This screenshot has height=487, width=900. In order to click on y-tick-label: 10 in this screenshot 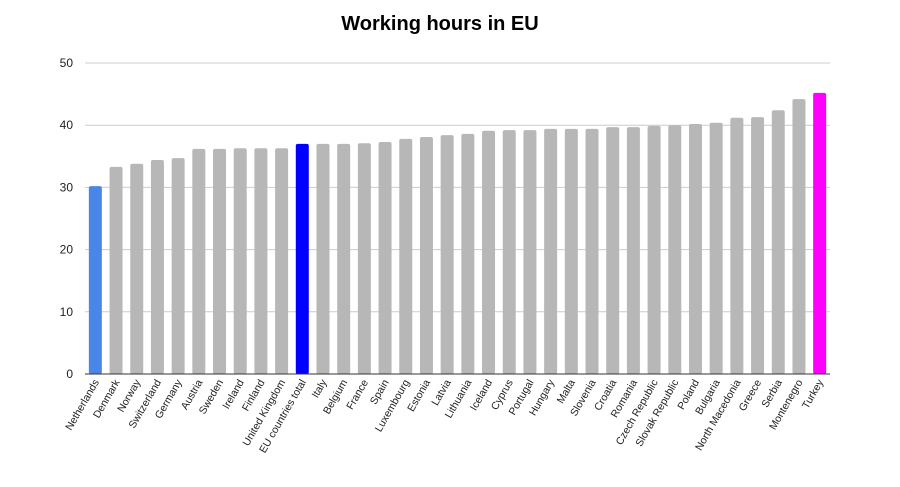, I will do `click(67, 312)`.